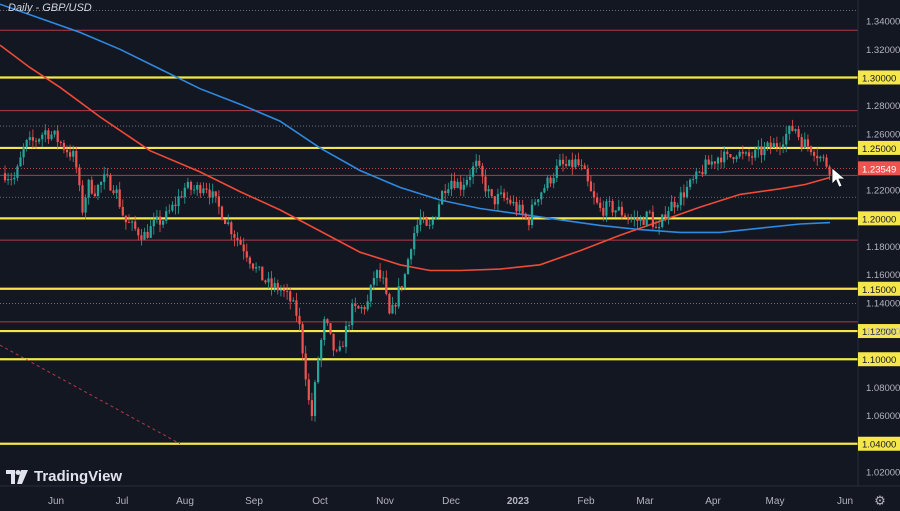 The width and height of the screenshot is (900, 511). Describe the element at coordinates (879, 219) in the screenshot. I see `yellow-level-label: 1.20000` at that location.